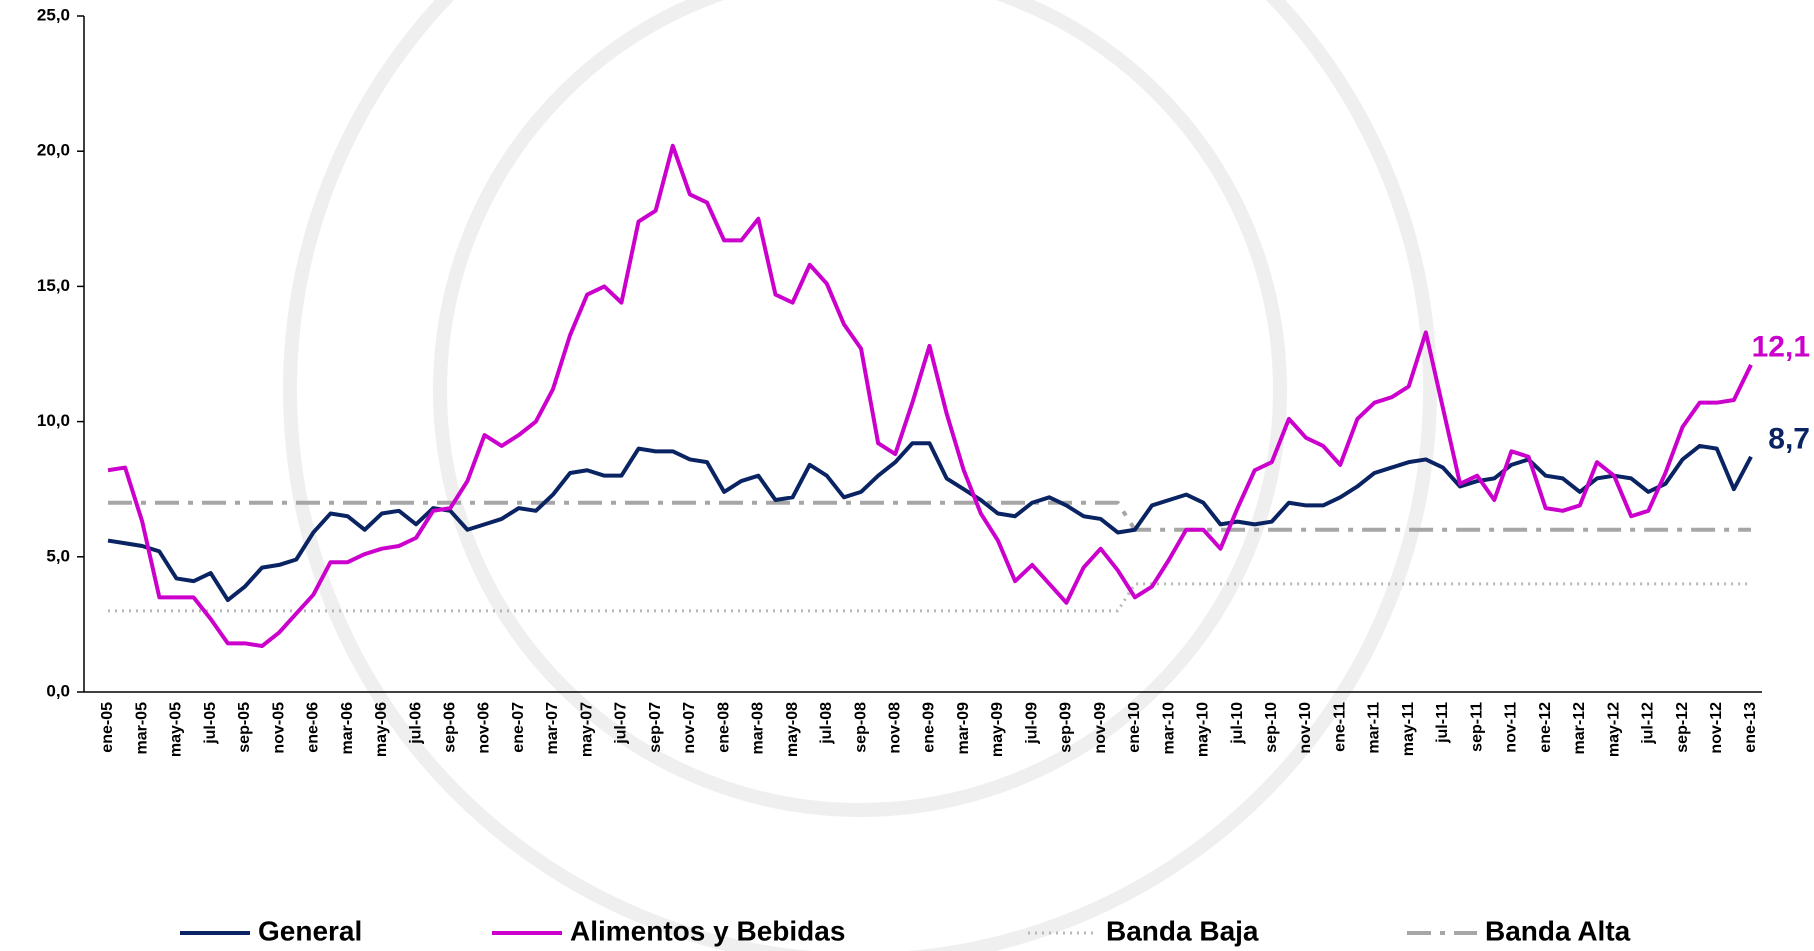  What do you see at coordinates (1134, 727) in the screenshot?
I see `x-tick-label: ene-10` at bounding box center [1134, 727].